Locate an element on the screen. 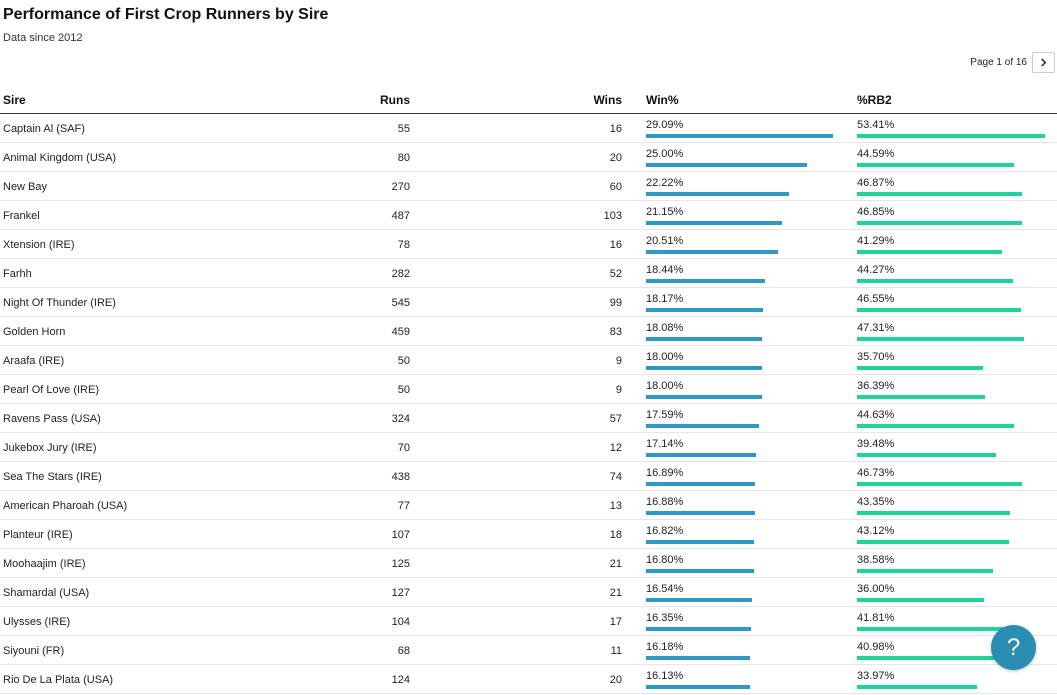 The image size is (1057, 695). runs-value: 124 is located at coordinates (400, 680).